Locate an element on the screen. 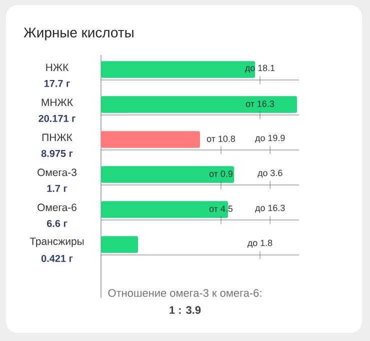 Image resolution: width=370 pixels, height=341 pixels. y-tick-label: НЖК is located at coordinates (57, 67).